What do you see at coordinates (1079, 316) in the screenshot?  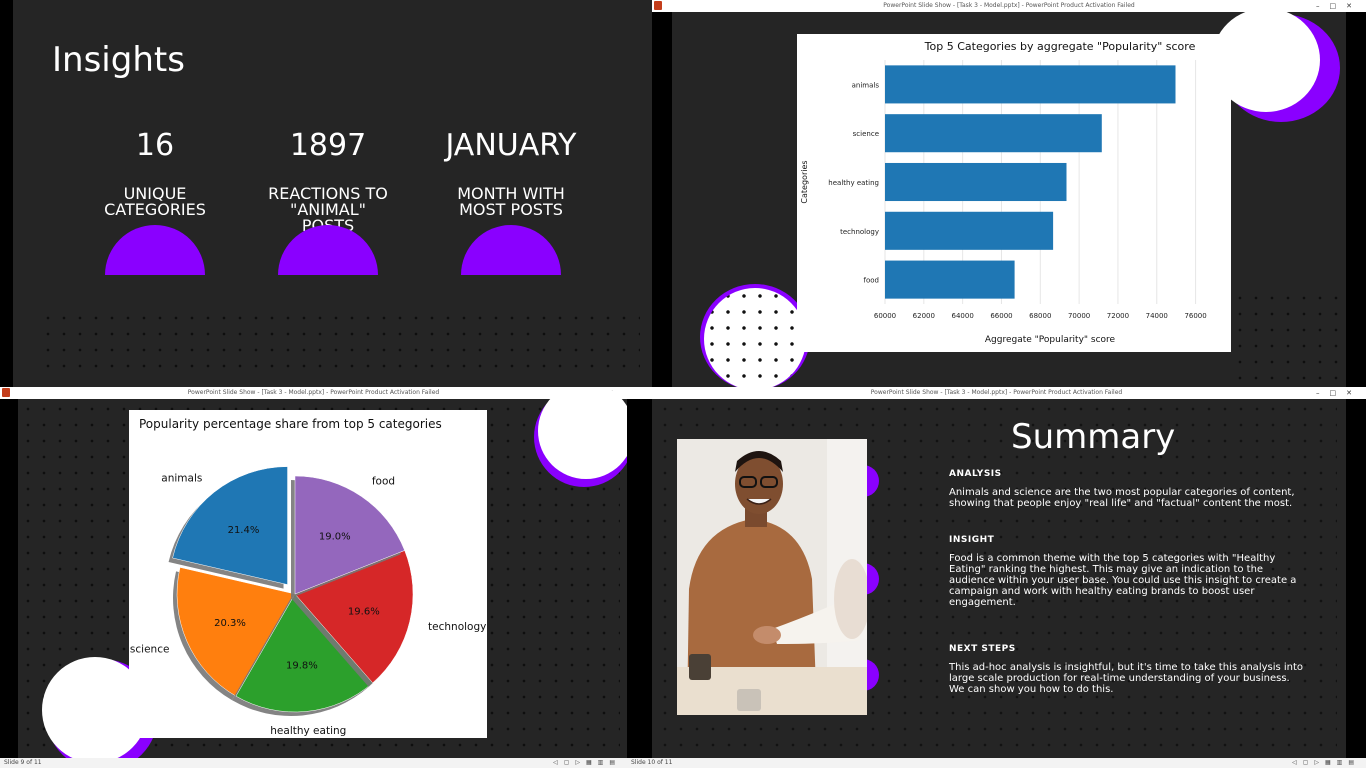 I see `x-tick-label: 70000` at bounding box center [1079, 316].